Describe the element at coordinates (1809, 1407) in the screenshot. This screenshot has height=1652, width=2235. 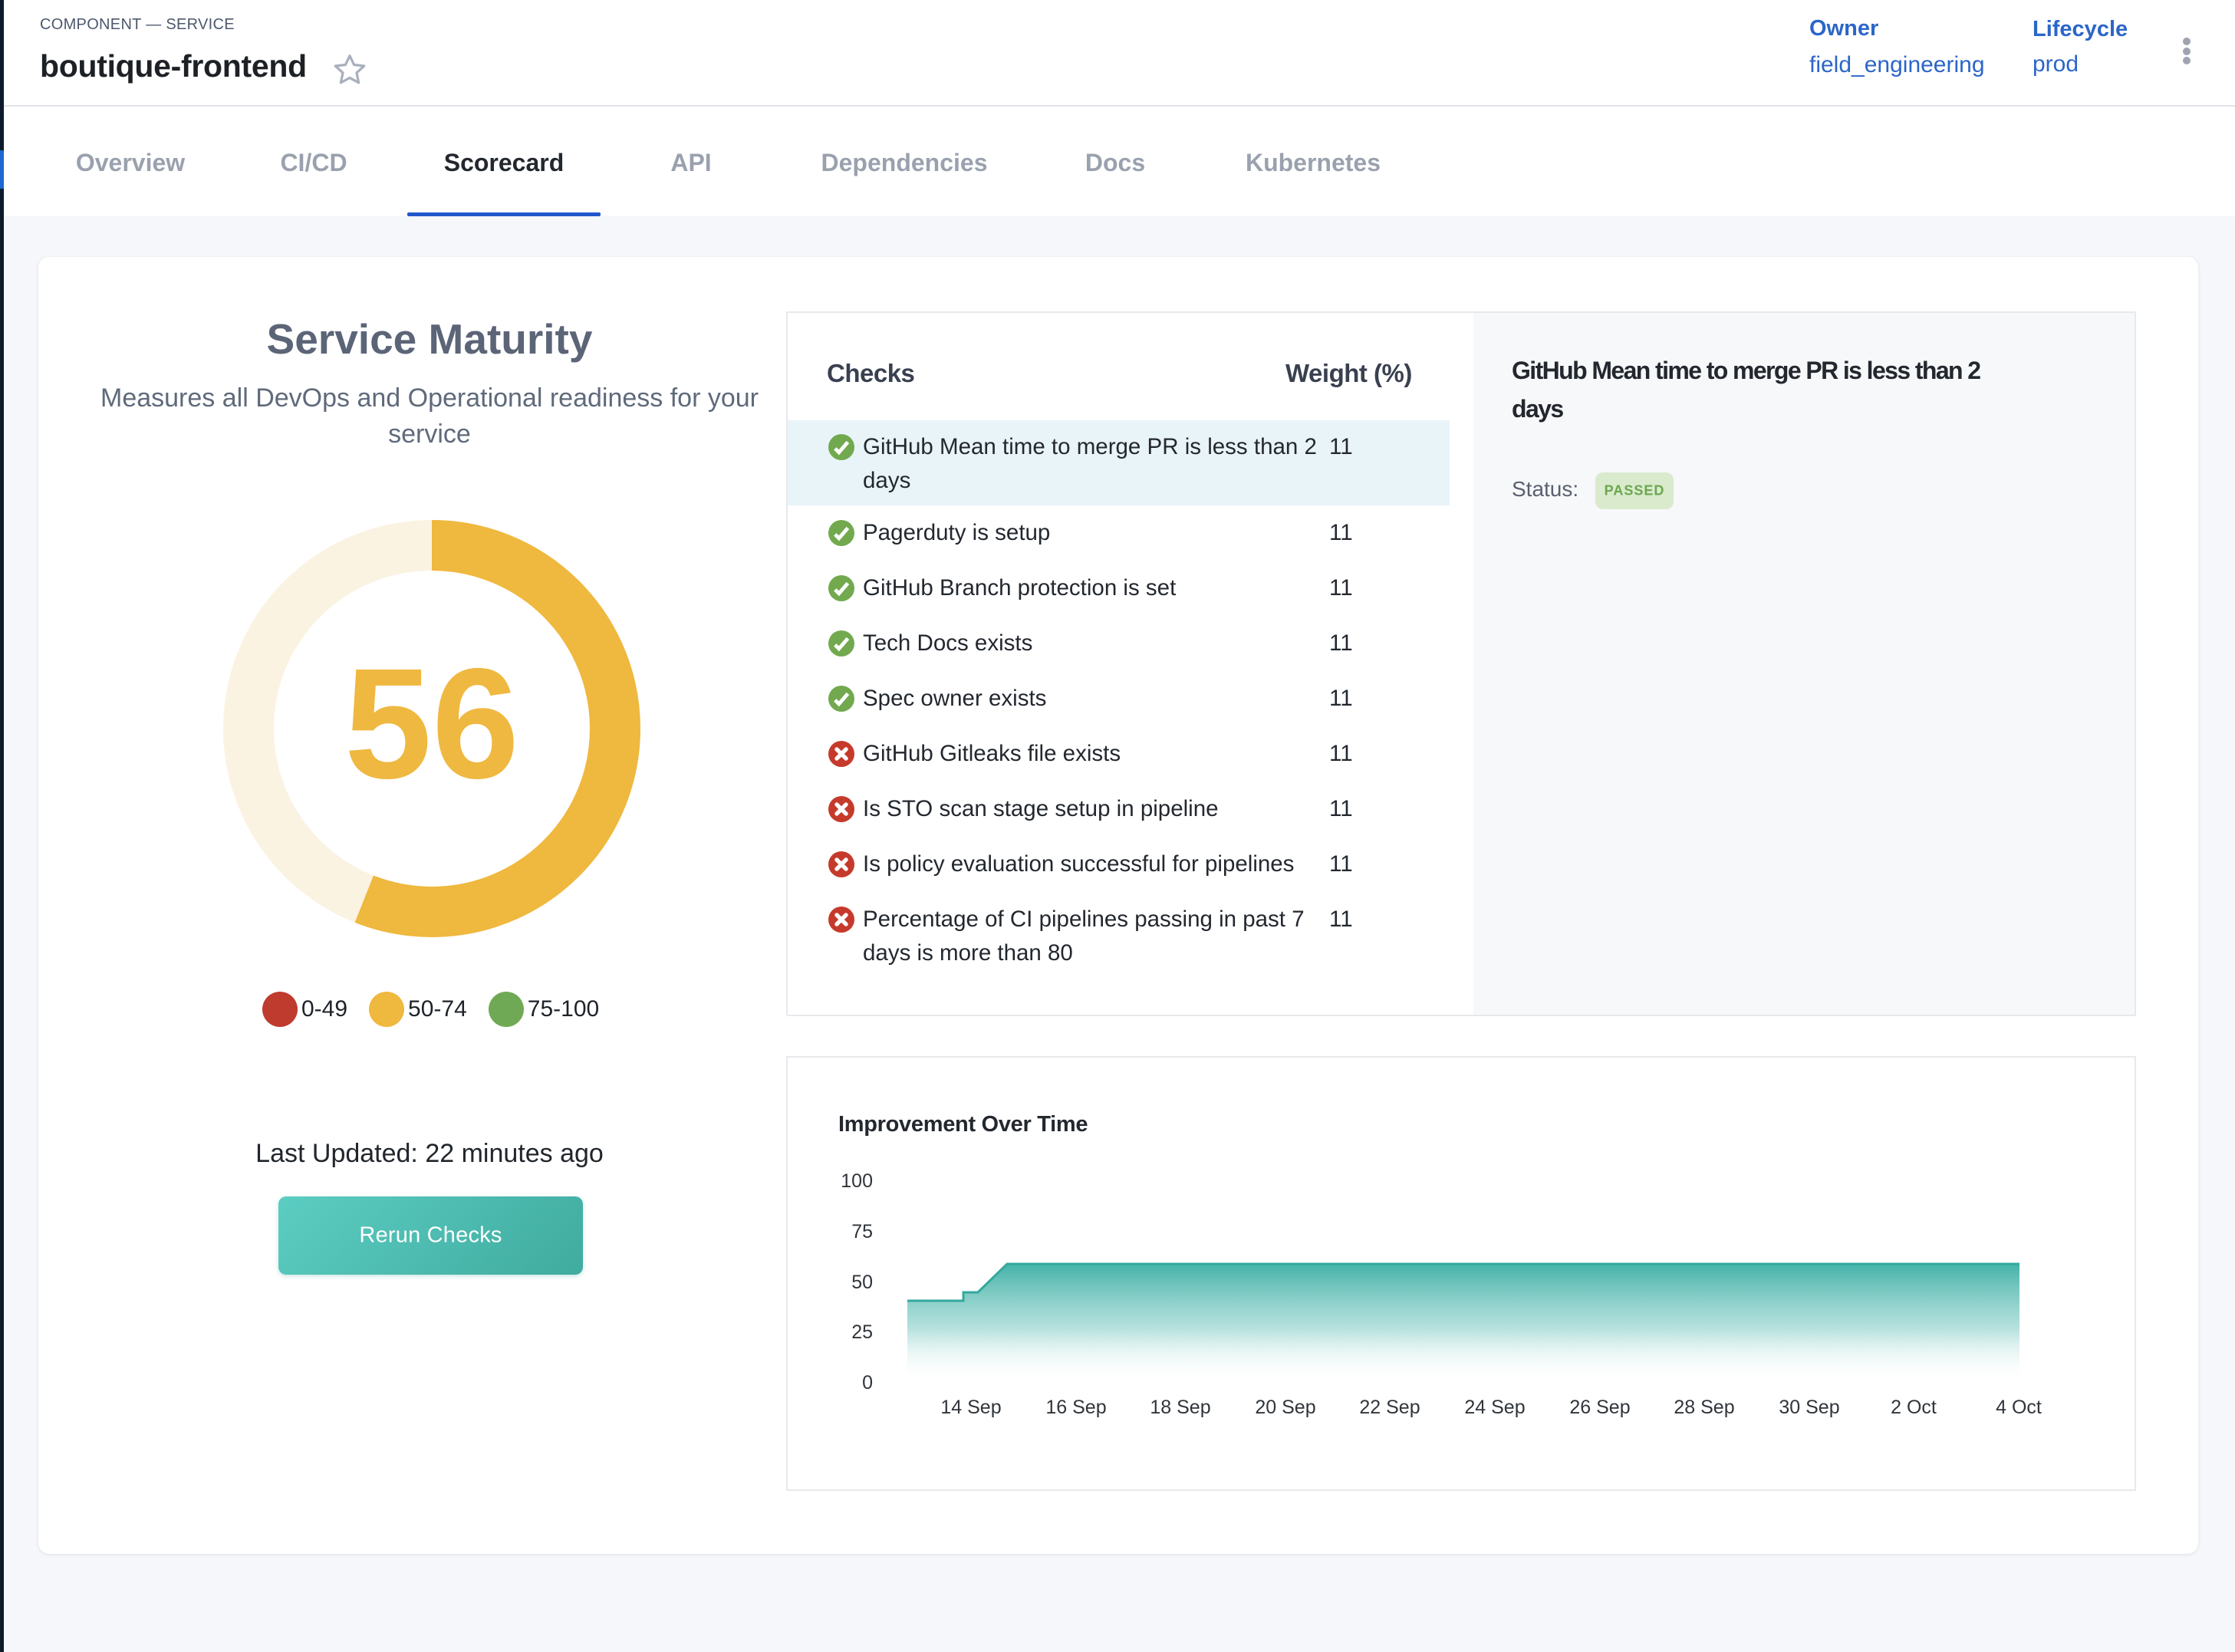
I see `svg-text: 30 Sep` at that location.